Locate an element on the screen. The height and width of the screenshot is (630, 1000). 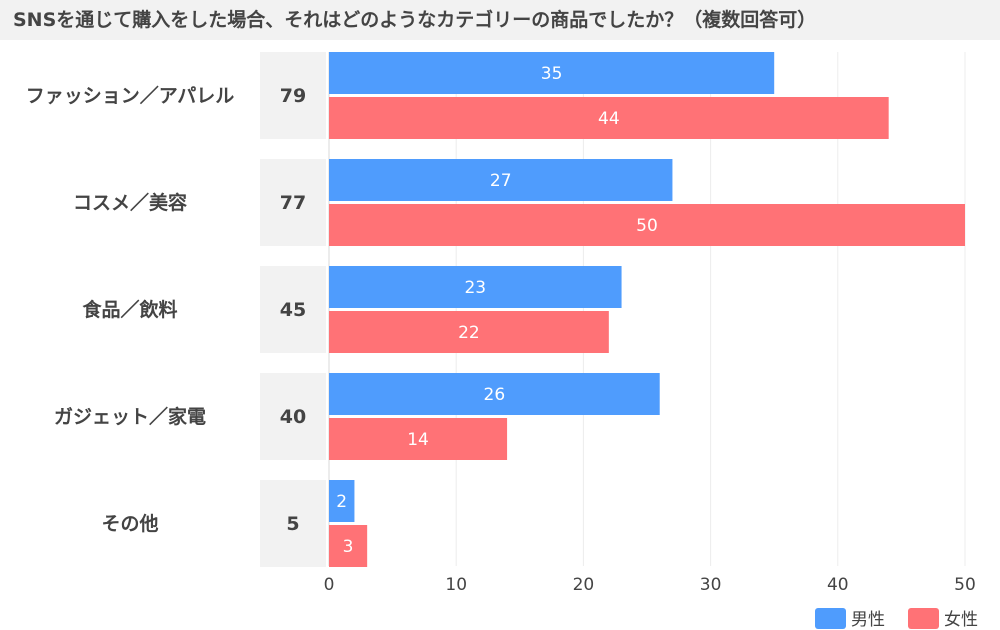
data-label: 27 is located at coordinates (501, 181).